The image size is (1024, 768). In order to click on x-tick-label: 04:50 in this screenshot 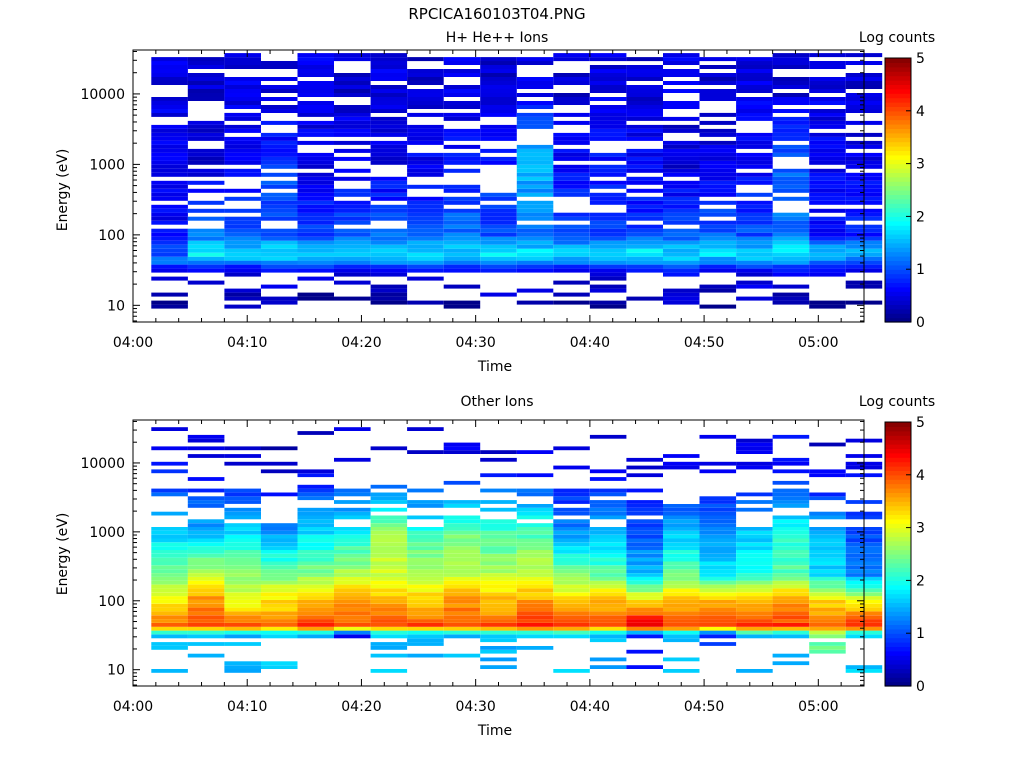, I will do `click(704, 343)`.